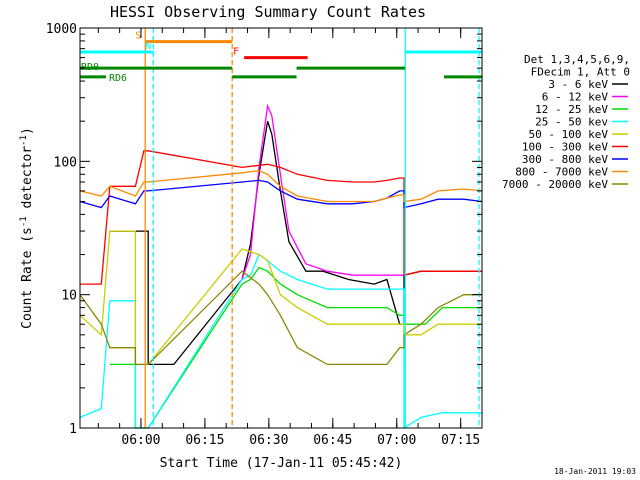 The width and height of the screenshot is (640, 480). Describe the element at coordinates (148, 46) in the screenshot. I see `segment-label-1: N` at that location.